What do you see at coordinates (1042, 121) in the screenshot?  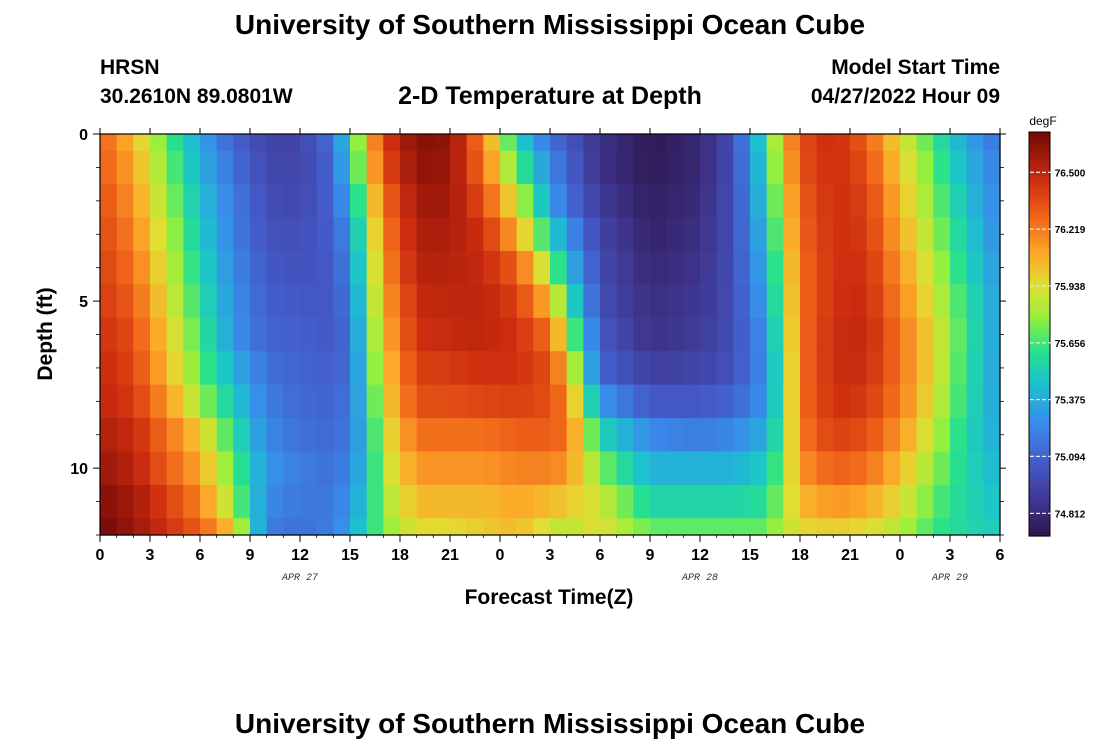 I see `colorbar-unit-label: degF` at bounding box center [1042, 121].